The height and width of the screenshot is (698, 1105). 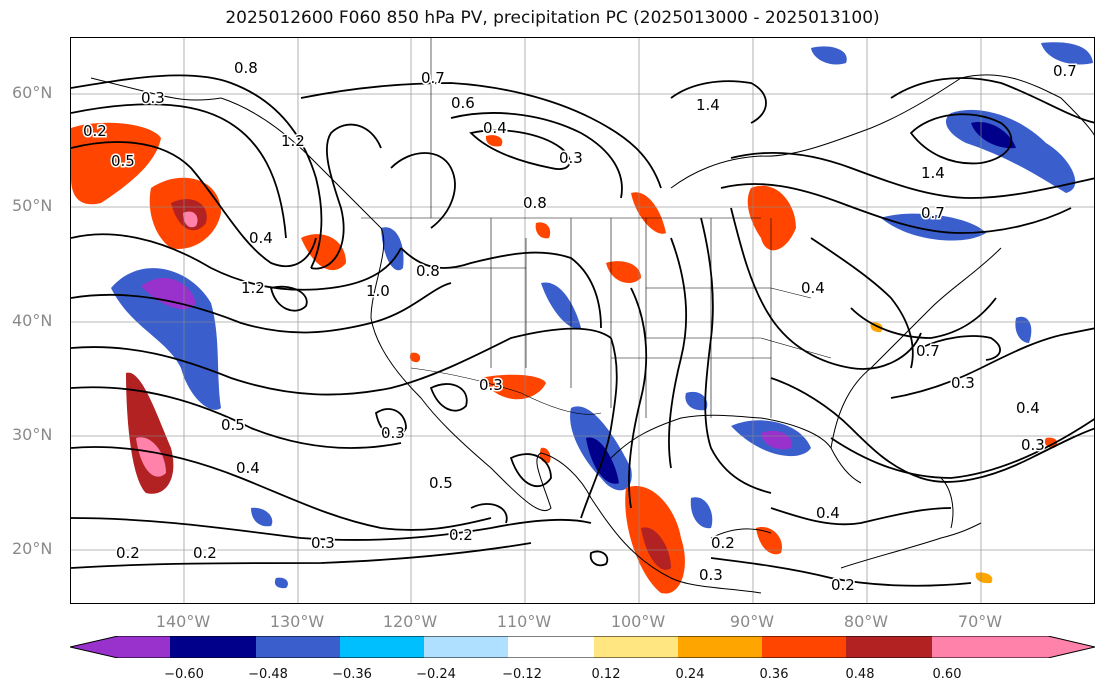 What do you see at coordinates (524, 621) in the screenshot?
I see `lon-label: 110°W` at bounding box center [524, 621].